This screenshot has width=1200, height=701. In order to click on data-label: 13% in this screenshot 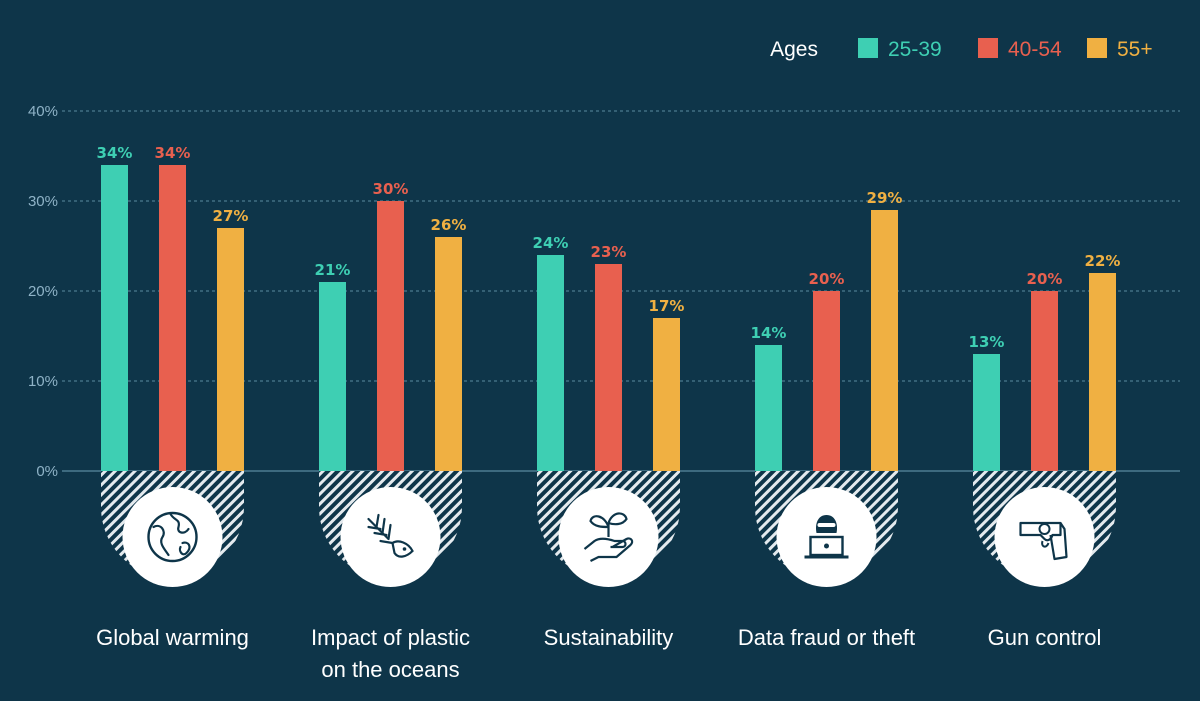, I will do `click(987, 342)`.